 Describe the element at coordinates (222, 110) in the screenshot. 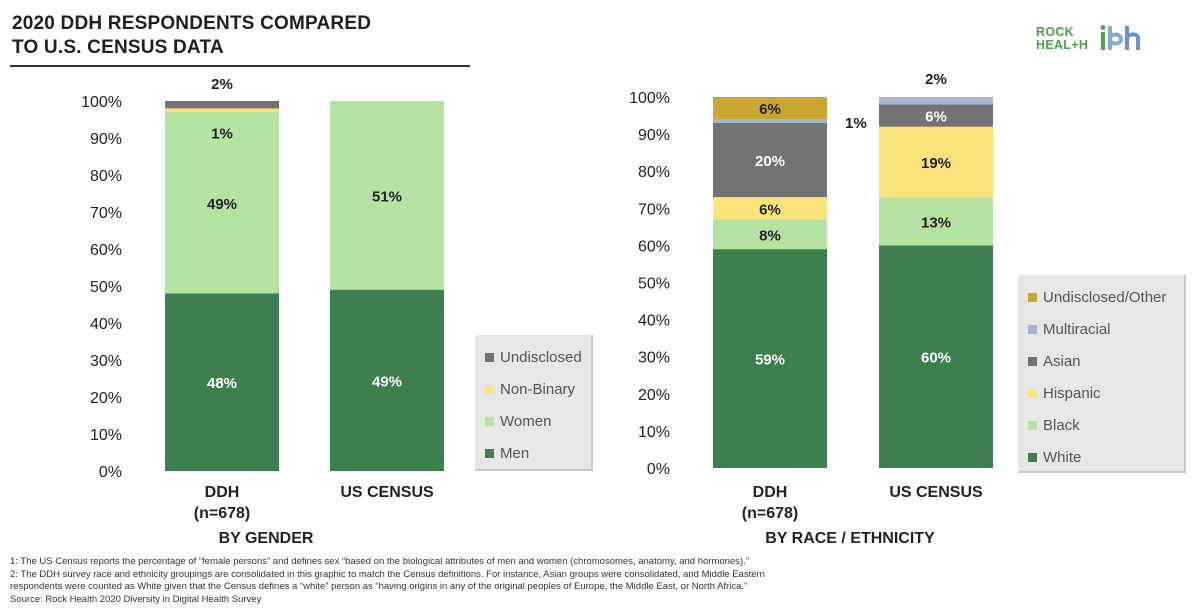

I see `bar-segment-non-binary` at that location.